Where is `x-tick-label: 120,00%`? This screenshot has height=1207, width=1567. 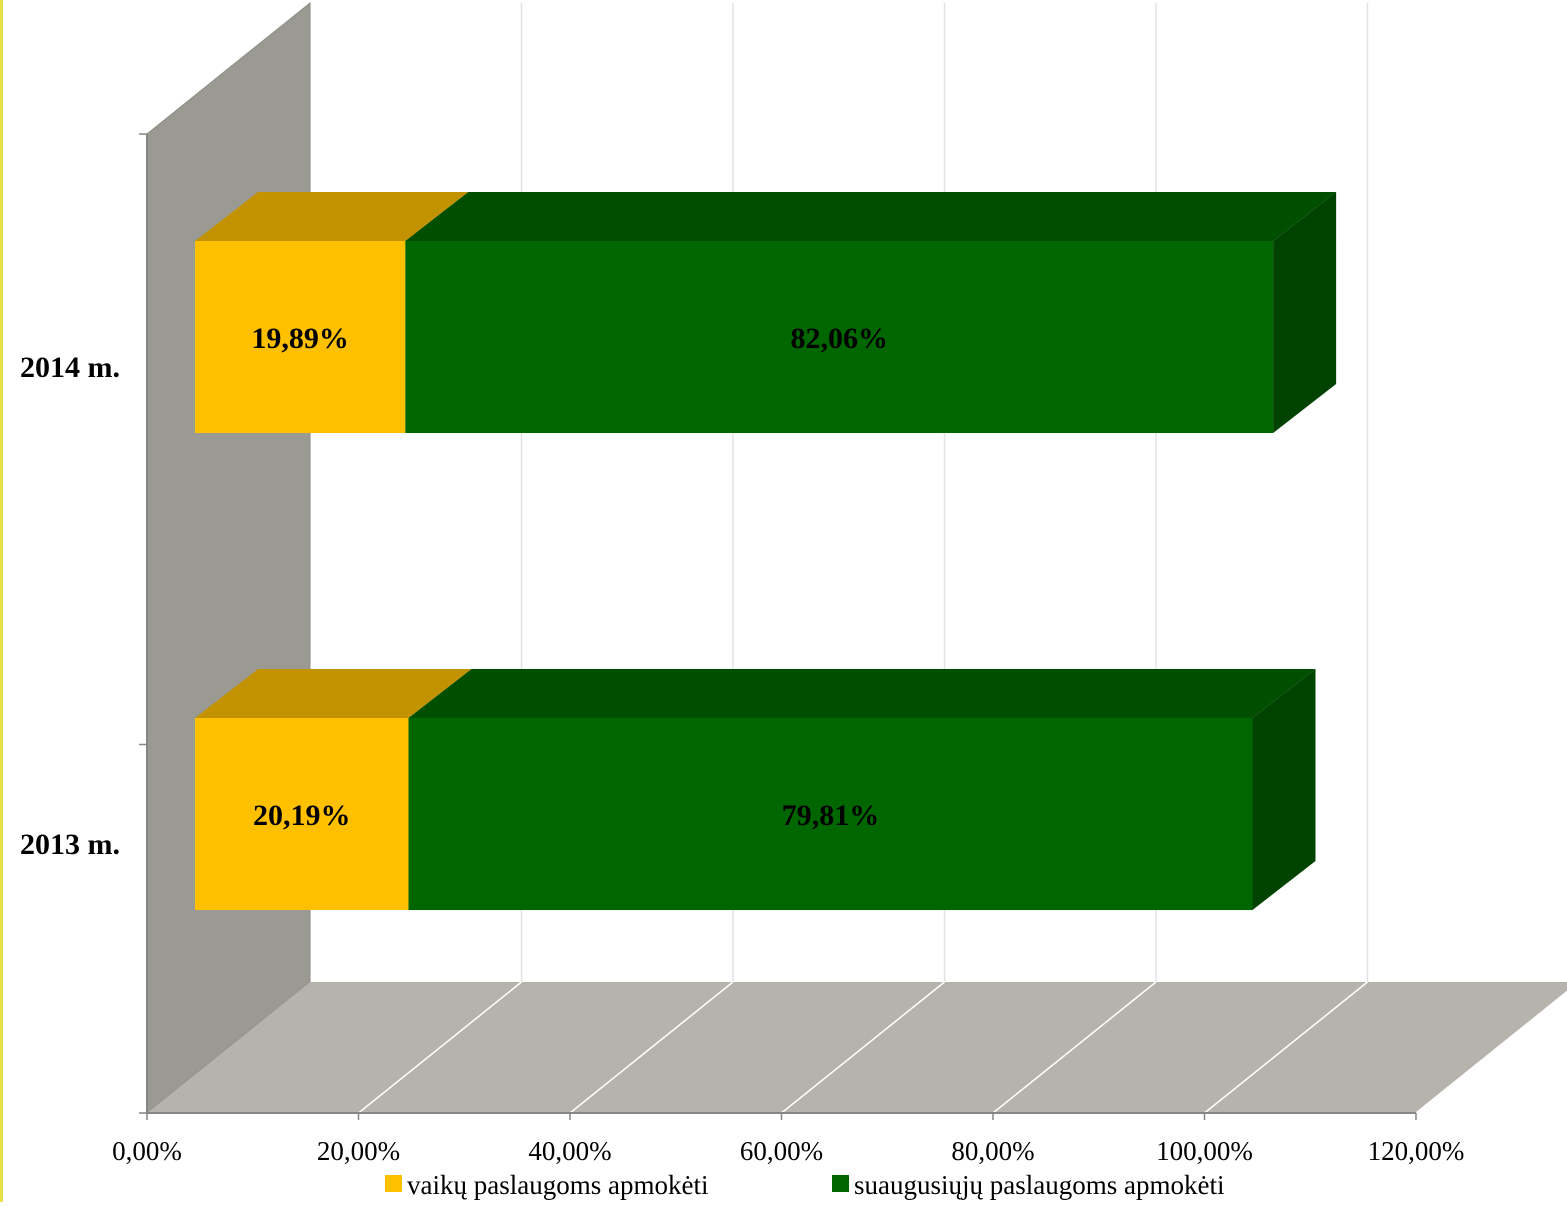
x-tick-label: 120,00% is located at coordinates (1416, 1151).